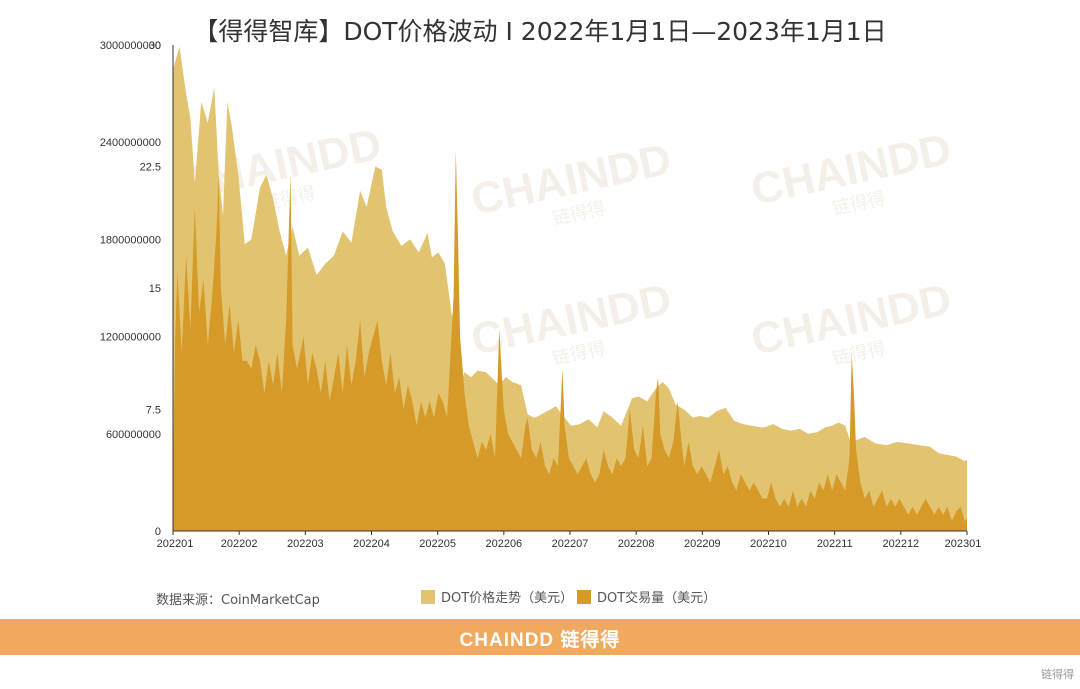 The image size is (1080, 689). Describe the element at coordinates (130, 46) in the screenshot. I see `y-tick-volume: 3000000000` at that location.